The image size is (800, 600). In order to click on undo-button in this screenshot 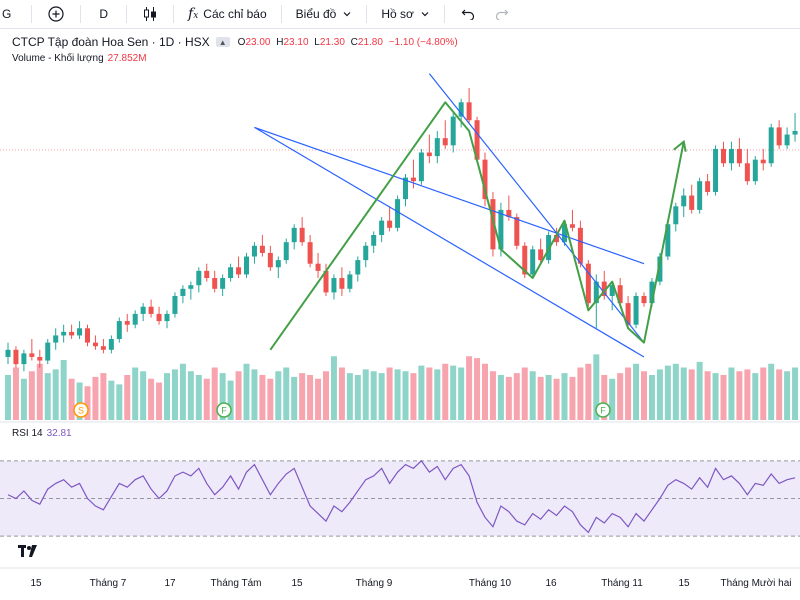, I will do `click(468, 14)`.